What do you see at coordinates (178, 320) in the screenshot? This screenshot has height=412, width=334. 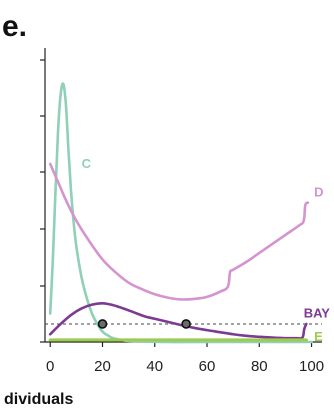 I see `series-line-bay` at bounding box center [178, 320].